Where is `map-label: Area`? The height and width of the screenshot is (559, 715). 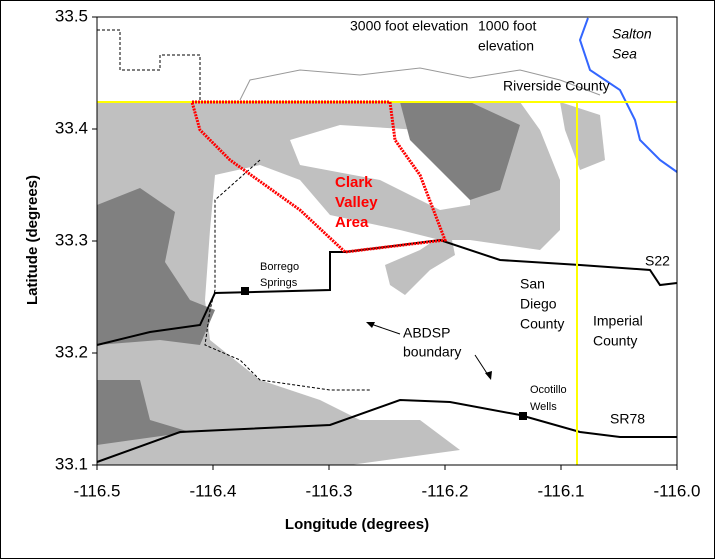 map-label: Area is located at coordinates (352, 222).